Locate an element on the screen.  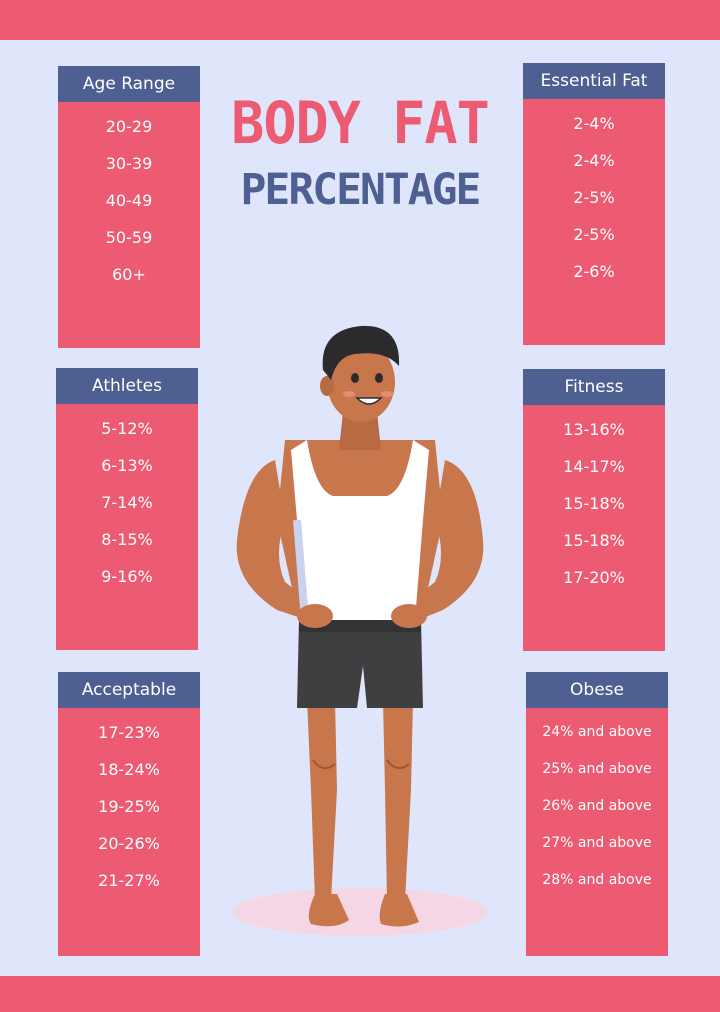
age-range-list: 20-29 30-39 40-49 50-59 60+ is located at coordinates (129, 197).